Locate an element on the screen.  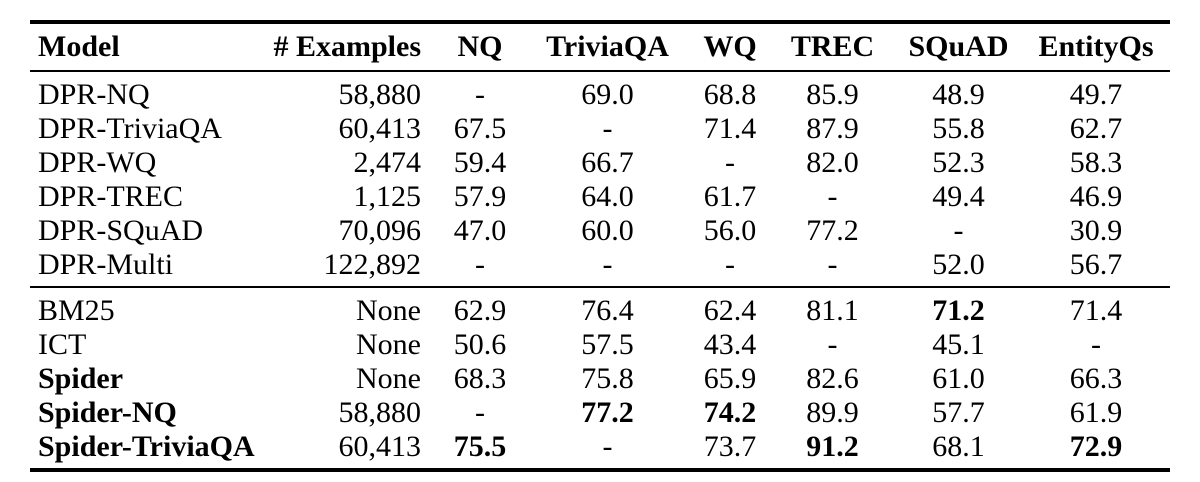
cell-model: DPR-TREC is located at coordinates (111, 196).